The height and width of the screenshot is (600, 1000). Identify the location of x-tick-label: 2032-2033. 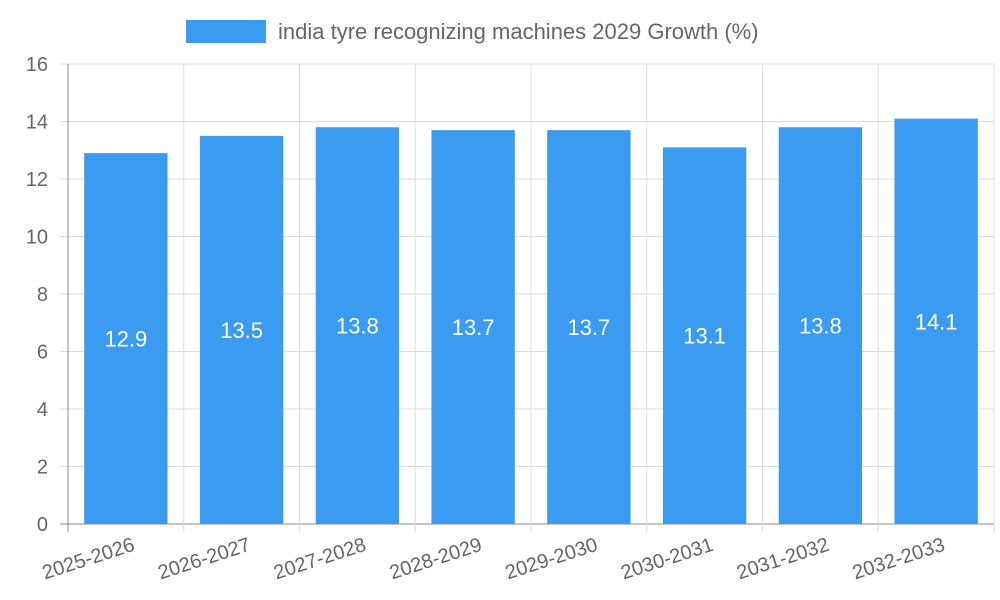
(899, 559).